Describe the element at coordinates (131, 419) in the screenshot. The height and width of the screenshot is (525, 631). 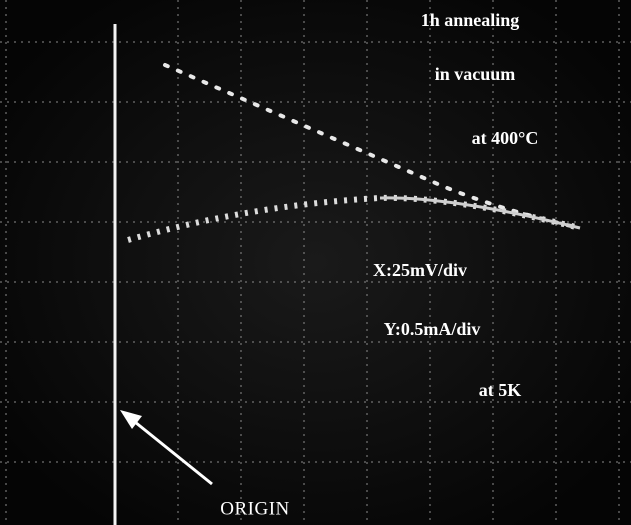
I see `arrow-head` at that location.